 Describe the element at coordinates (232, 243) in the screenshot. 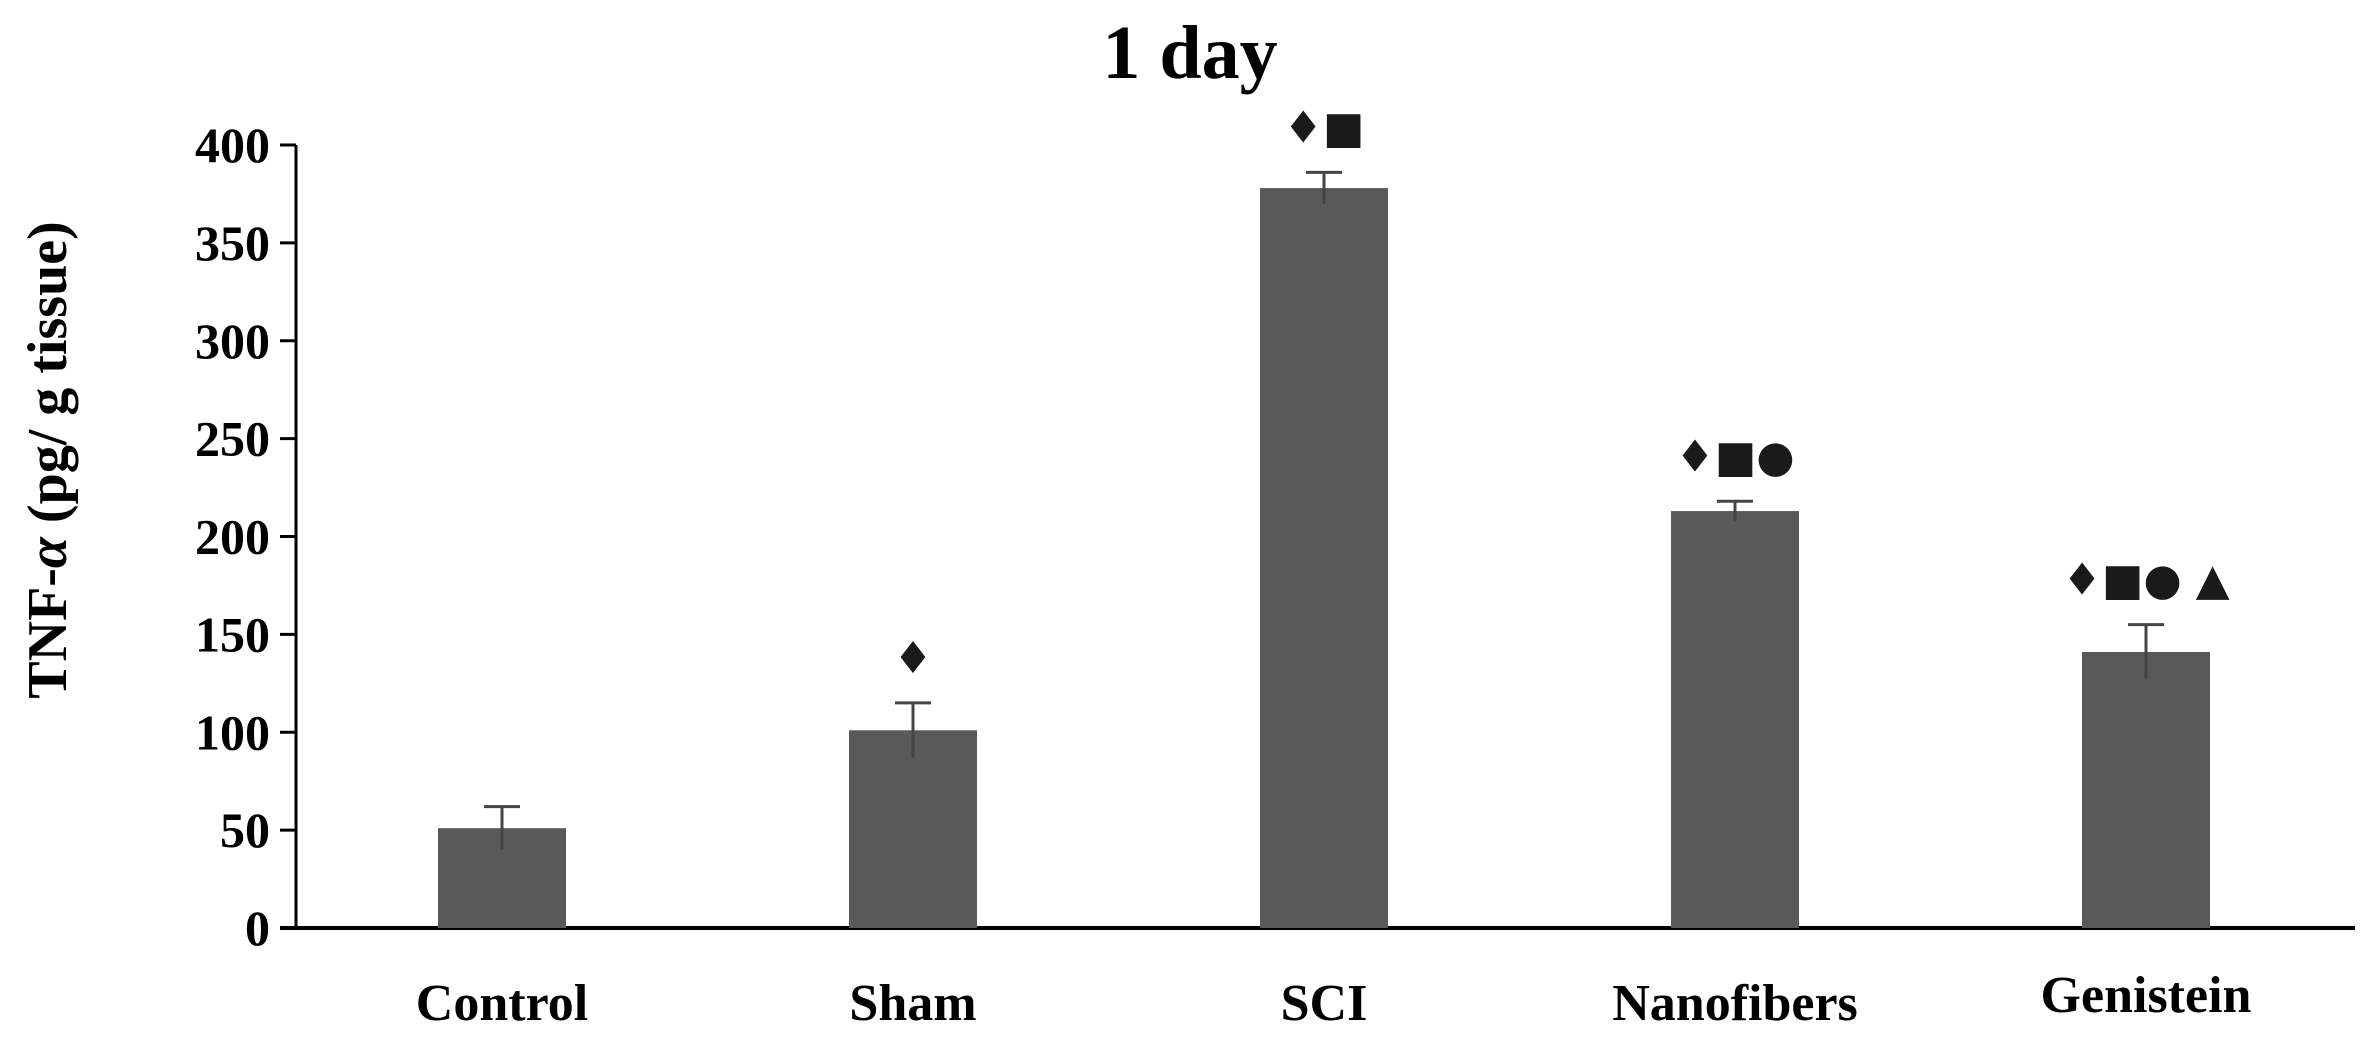

I see `y-tick-label: 350` at that location.